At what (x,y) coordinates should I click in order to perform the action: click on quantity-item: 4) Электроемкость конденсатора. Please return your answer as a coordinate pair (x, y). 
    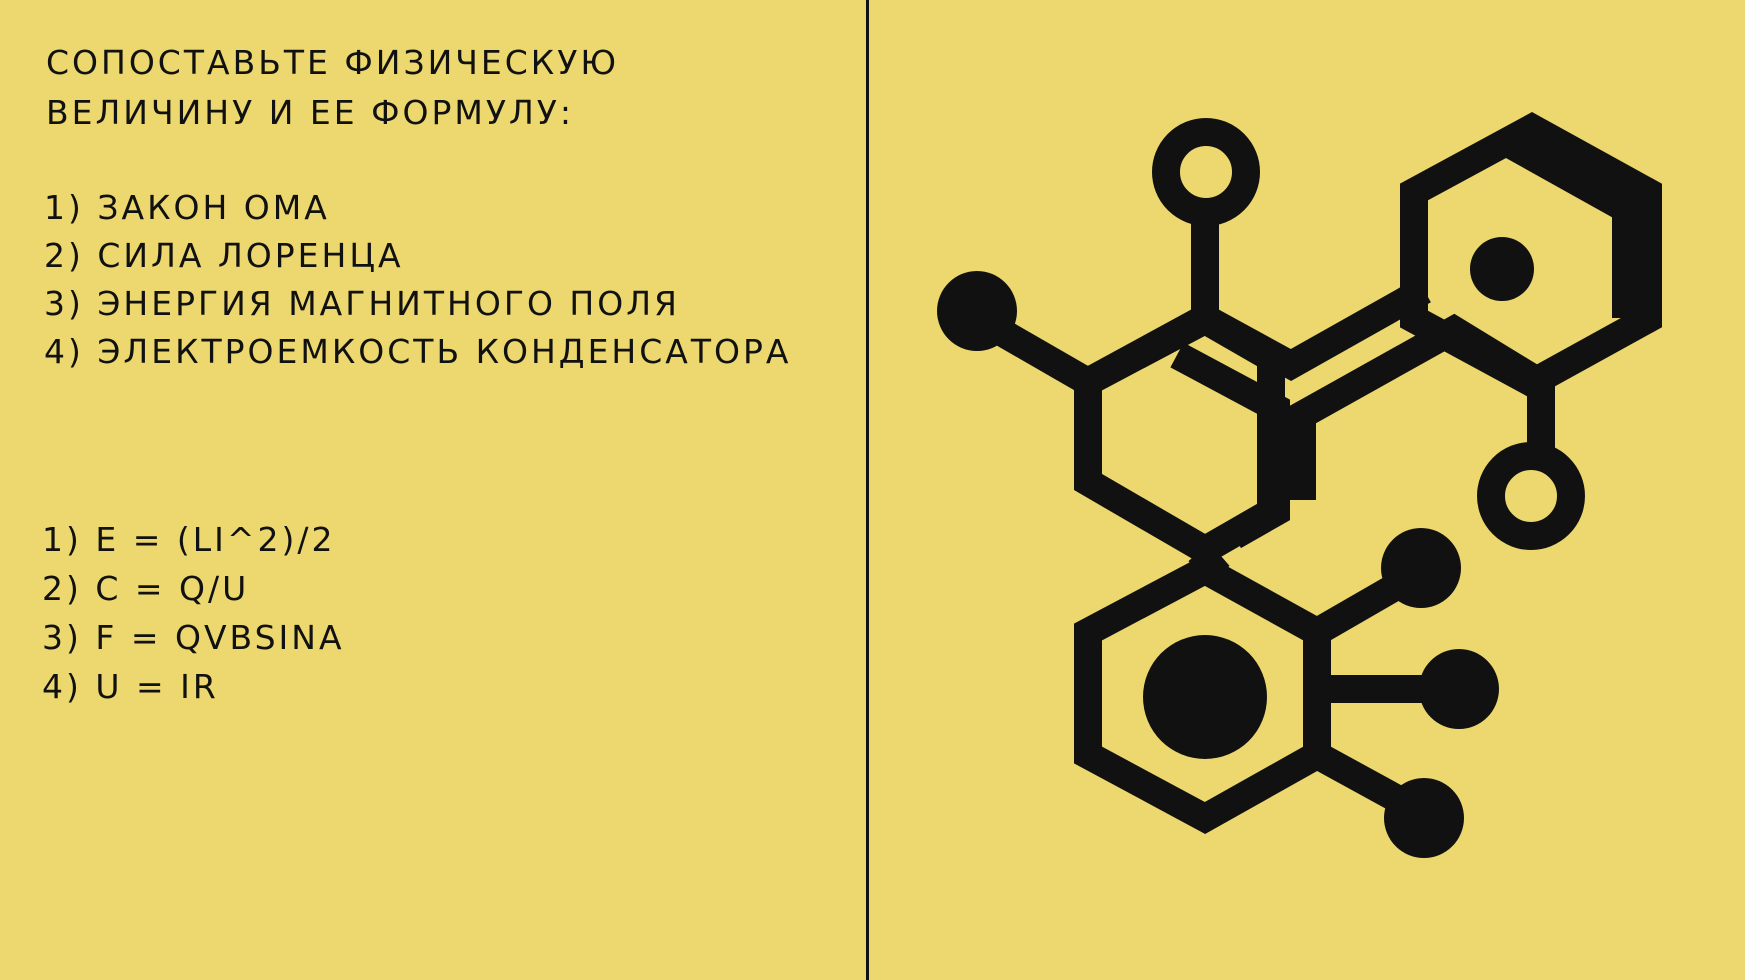
    Looking at the image, I should click on (418, 351).